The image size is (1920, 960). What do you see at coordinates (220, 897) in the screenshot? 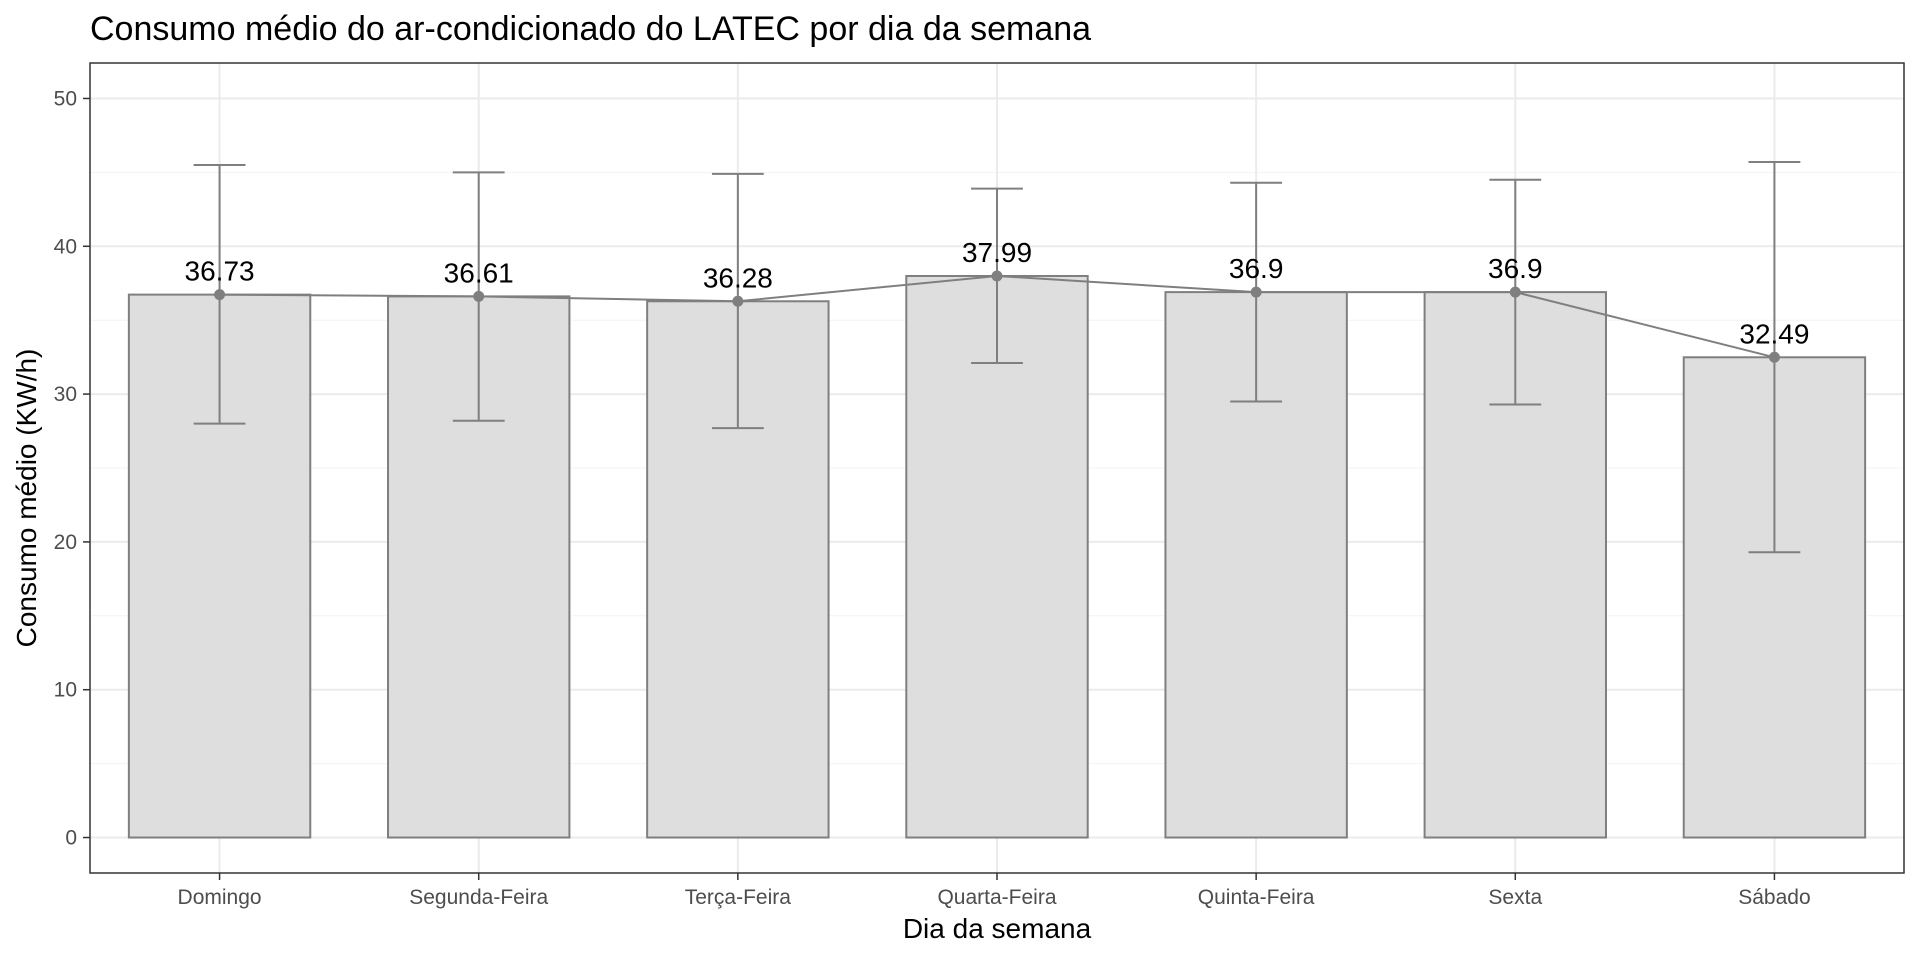
I see `x-tick-label: Domingo` at bounding box center [220, 897].